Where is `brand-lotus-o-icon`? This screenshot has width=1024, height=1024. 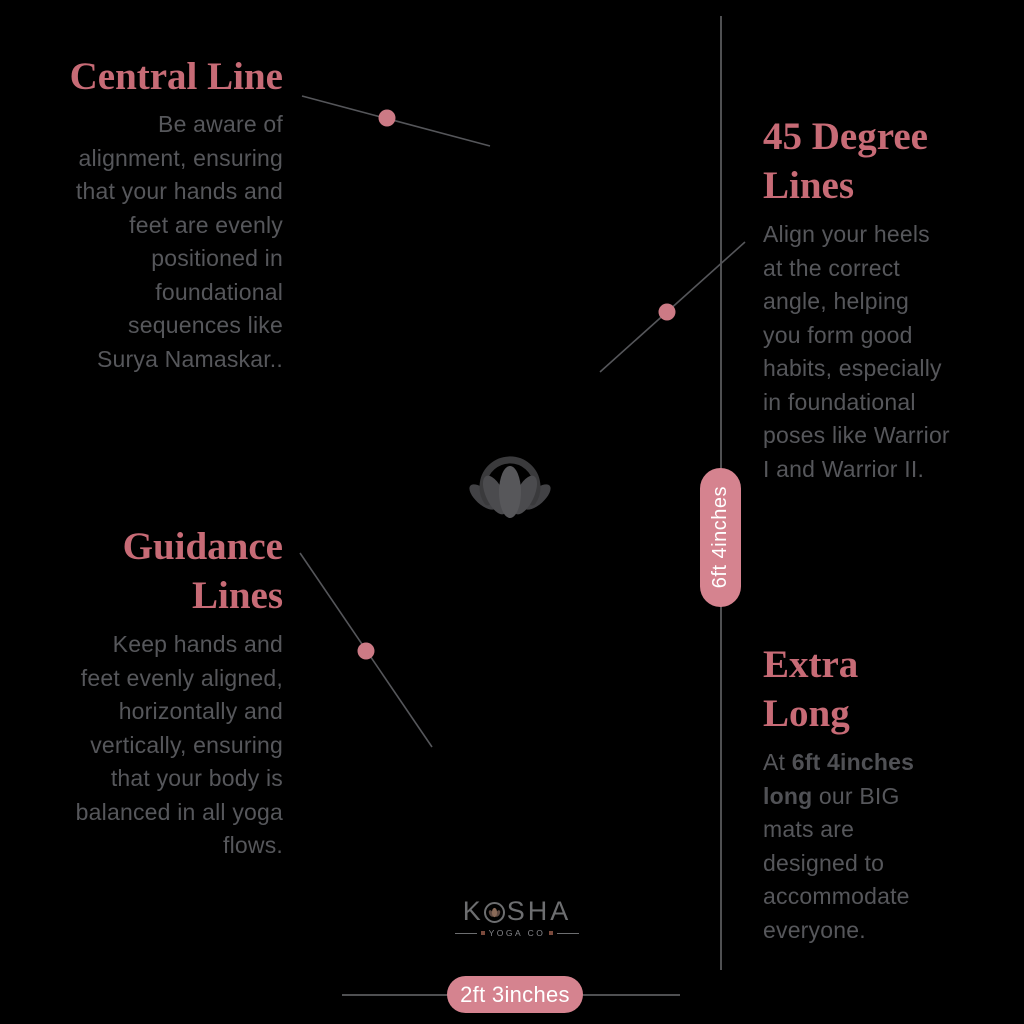
brand-lotus-o-icon is located at coordinates (494, 912).